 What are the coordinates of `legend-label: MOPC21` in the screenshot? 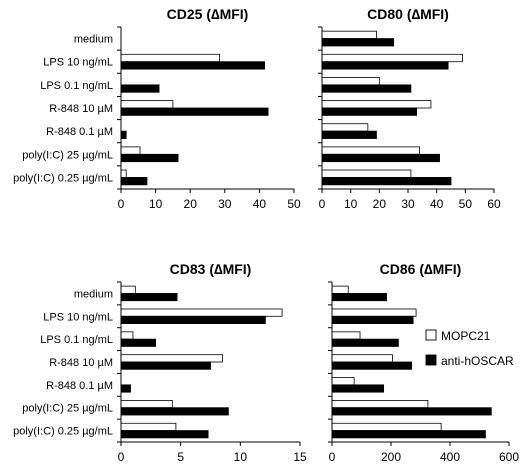 It's located at (466, 336).